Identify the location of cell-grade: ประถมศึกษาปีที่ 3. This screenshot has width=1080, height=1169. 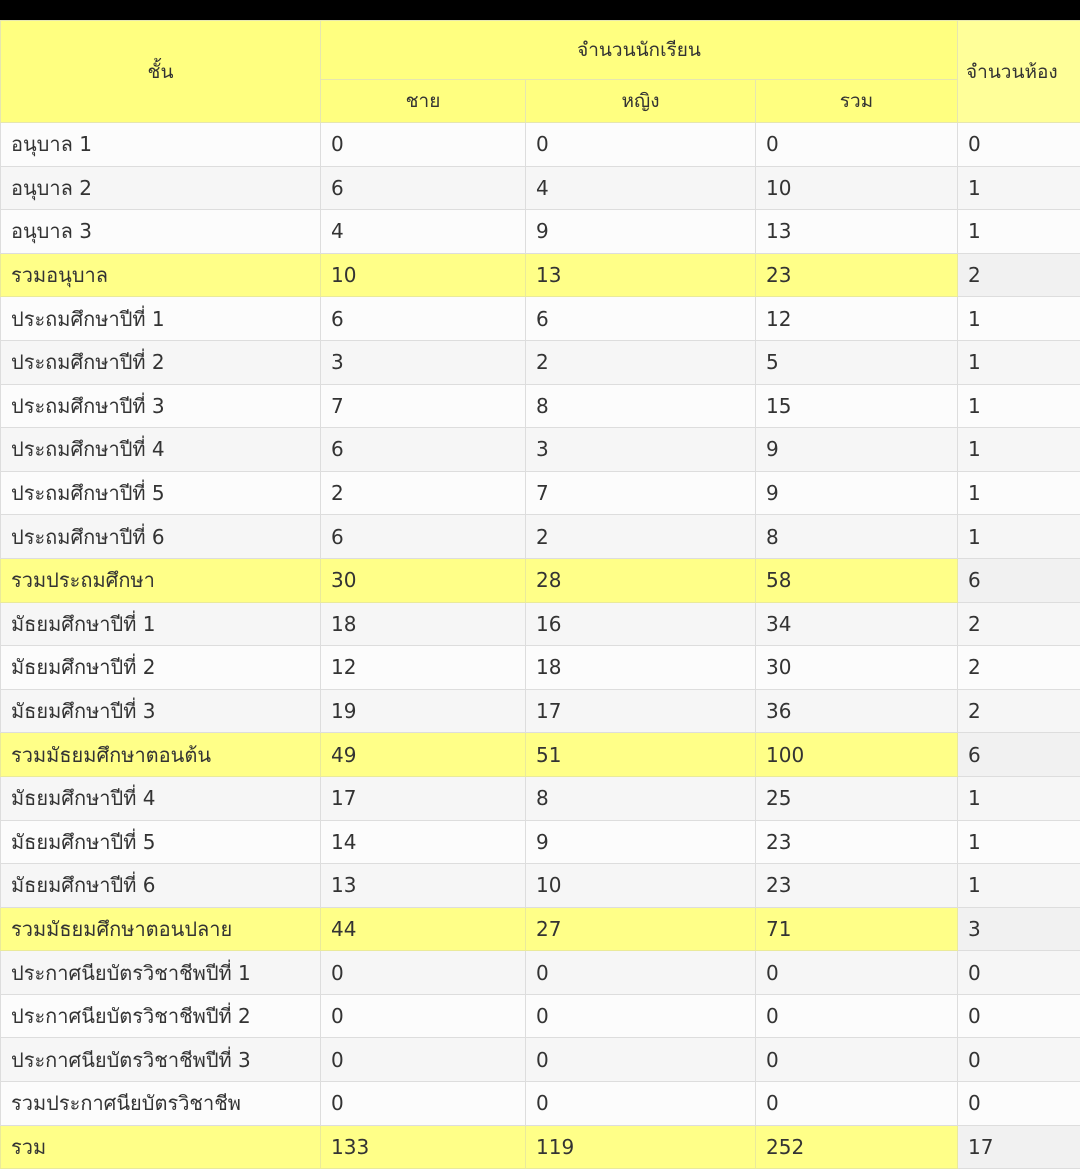
(161, 406).